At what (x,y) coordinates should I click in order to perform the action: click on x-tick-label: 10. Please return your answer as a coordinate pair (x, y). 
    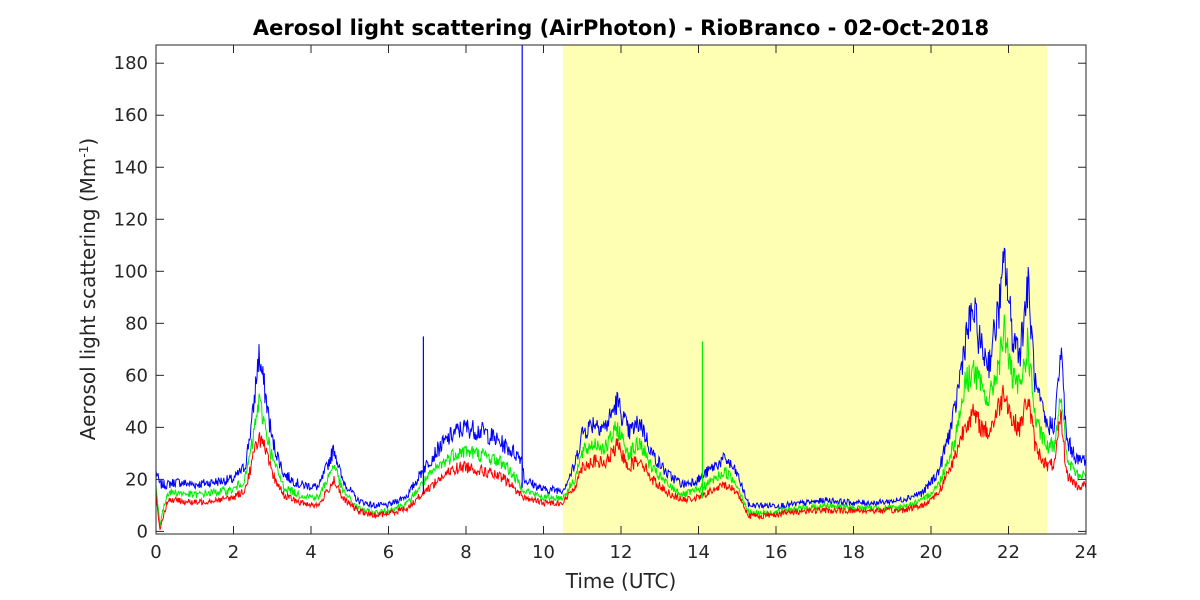
    Looking at the image, I should click on (543, 552).